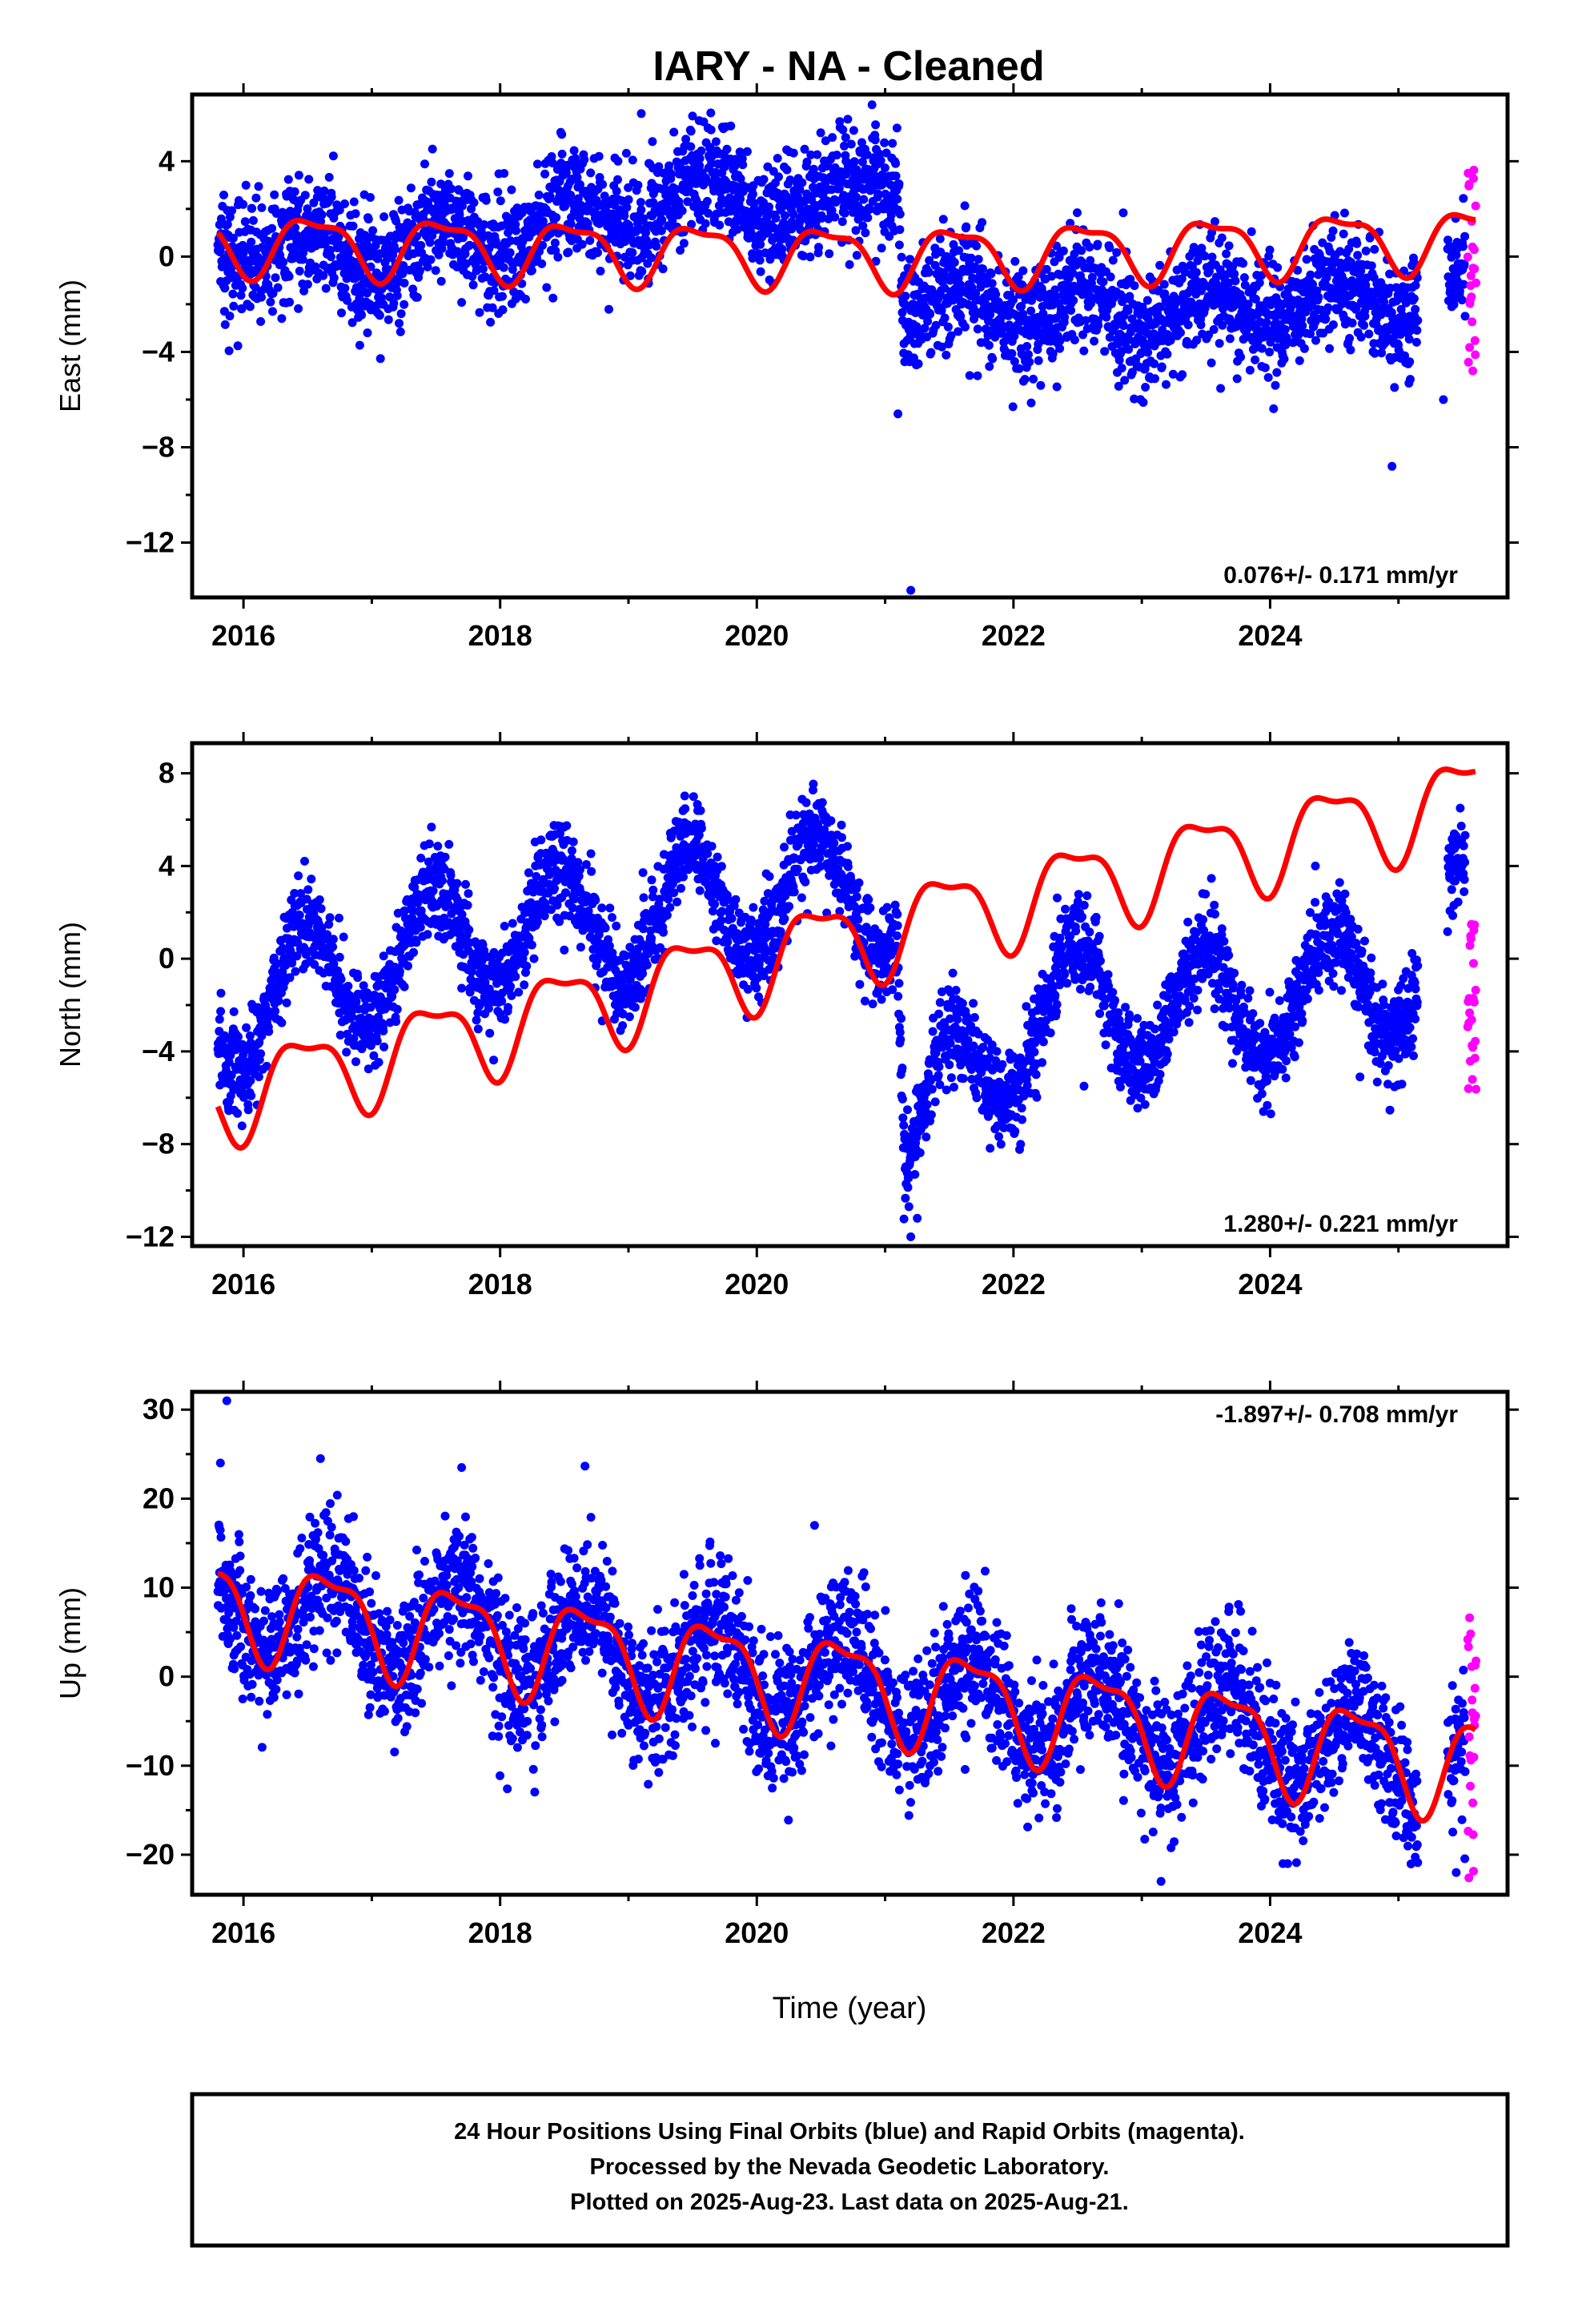 The width and height of the screenshot is (1582, 2324). Describe the element at coordinates (500, 635) in the screenshot. I see `x-tick-label: 2018` at that location.